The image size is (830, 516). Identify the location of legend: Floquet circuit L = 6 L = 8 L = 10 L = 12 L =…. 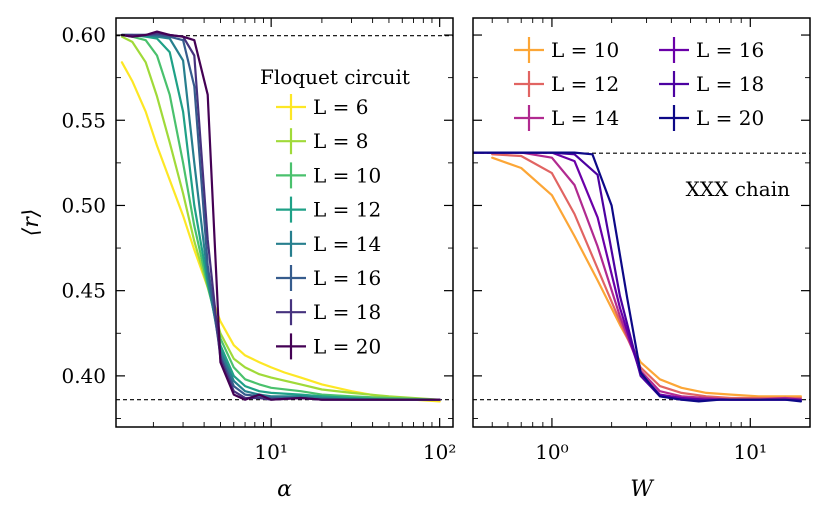
(335, 212).